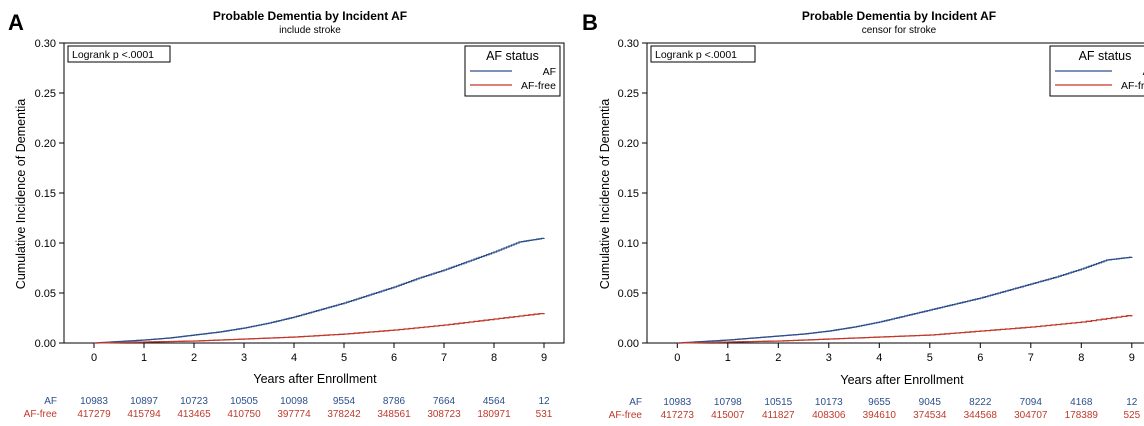 The width and height of the screenshot is (1144, 426). I want to click on y-tick-label-b: 0.10, so click(628, 244).